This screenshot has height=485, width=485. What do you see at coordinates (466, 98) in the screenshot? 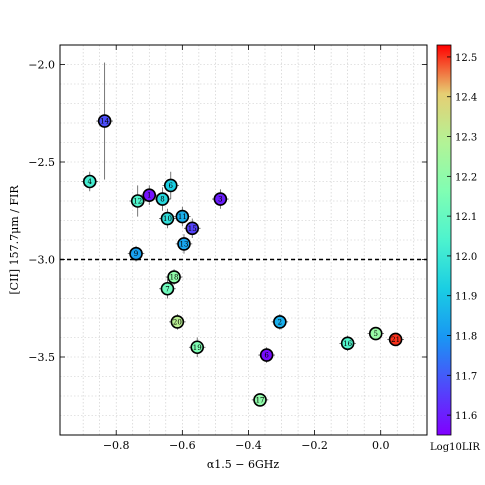
I see `colorbar-tick-label: 12.4` at bounding box center [466, 98].